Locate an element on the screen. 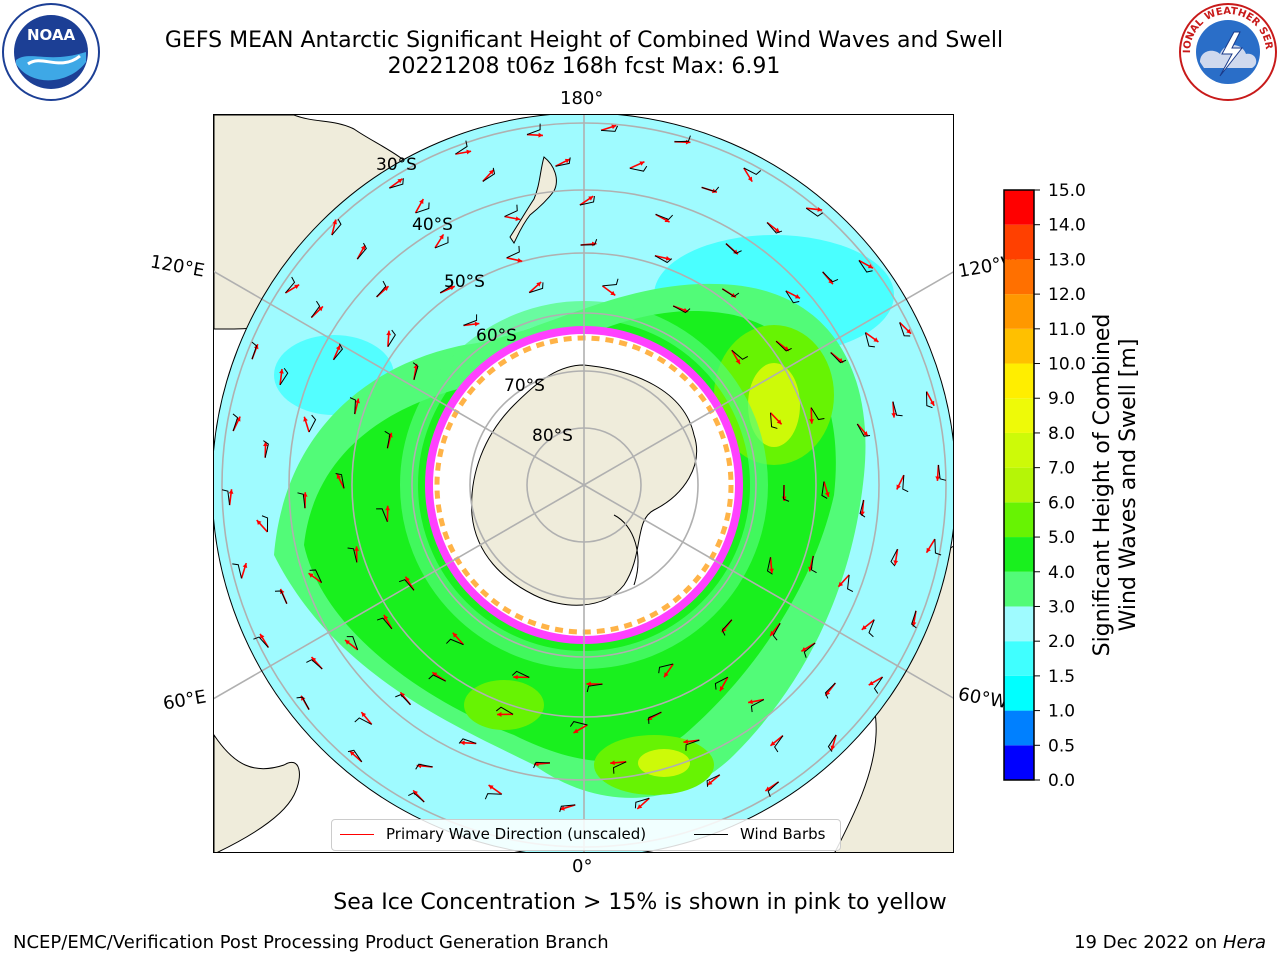 This screenshot has width=1280, height=960. colorbar-tick-label: 4.0 is located at coordinates (1061, 573).